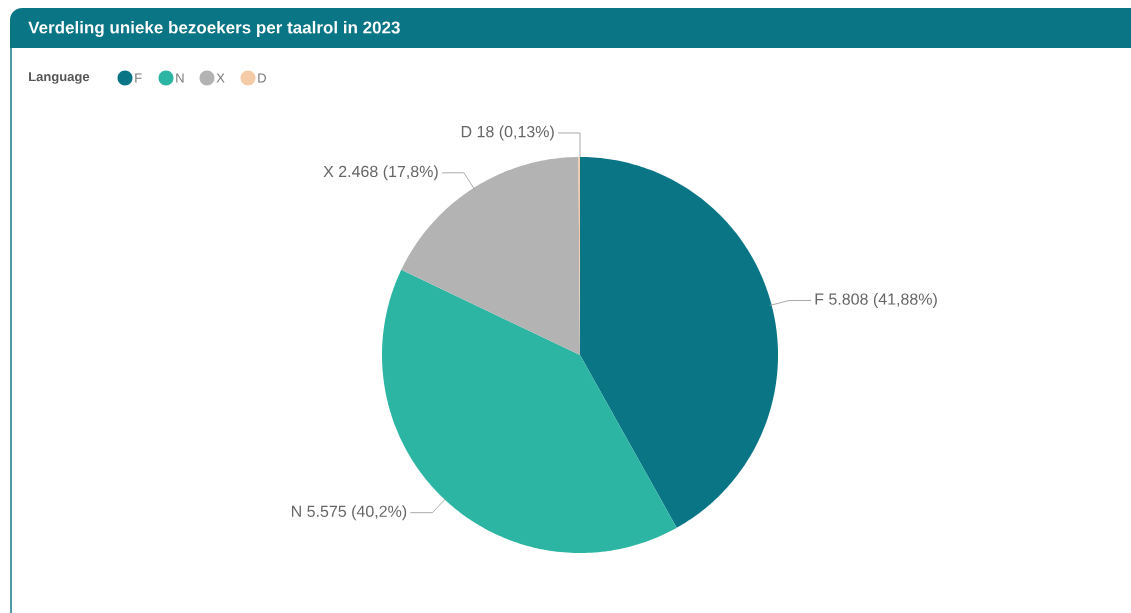 This screenshot has height=613, width=1131. I want to click on legend-title: Language, so click(59, 78).